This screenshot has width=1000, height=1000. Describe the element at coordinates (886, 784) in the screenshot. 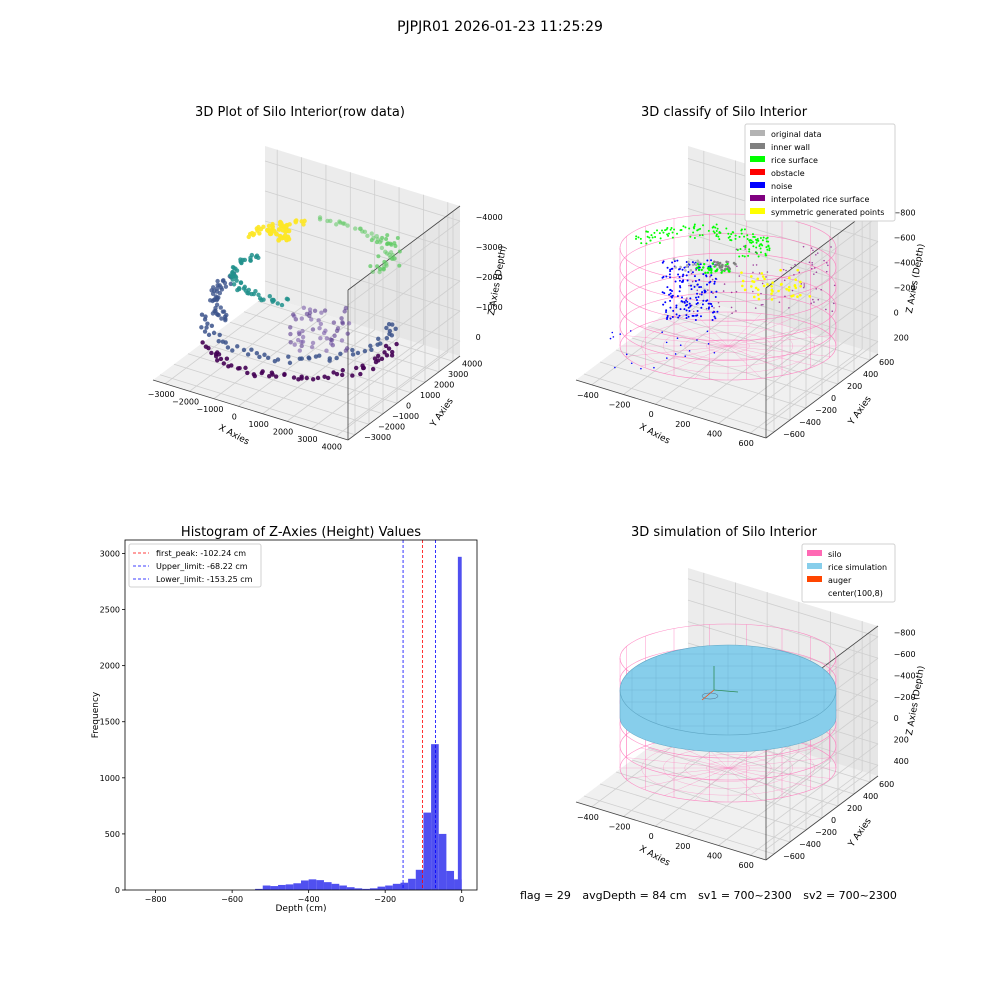

I see `y-tick-label: 600` at that location.